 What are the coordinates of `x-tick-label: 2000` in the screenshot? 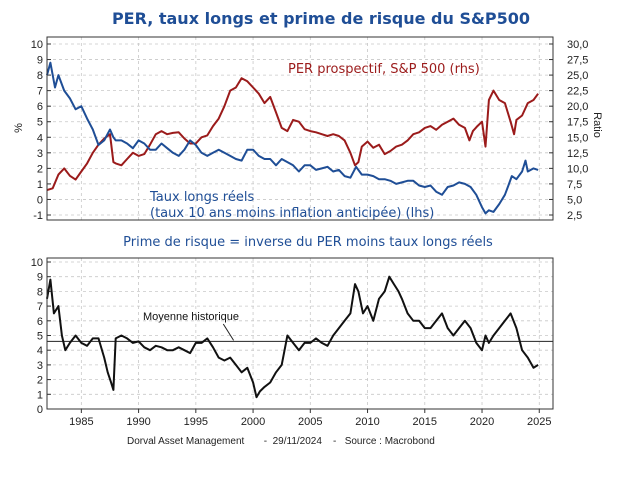 It's located at (253, 422).